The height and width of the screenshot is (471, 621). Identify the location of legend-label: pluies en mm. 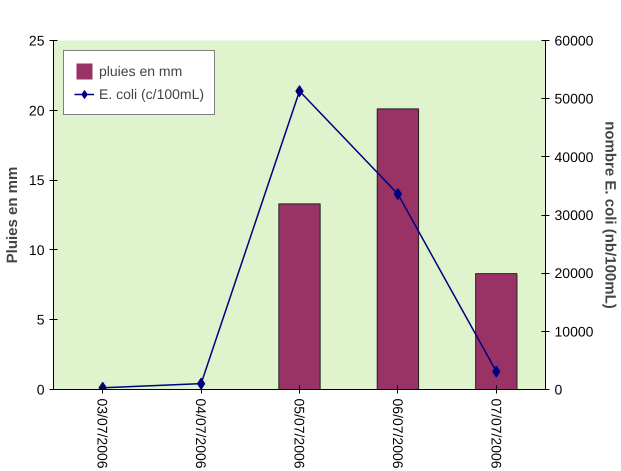
(140, 71).